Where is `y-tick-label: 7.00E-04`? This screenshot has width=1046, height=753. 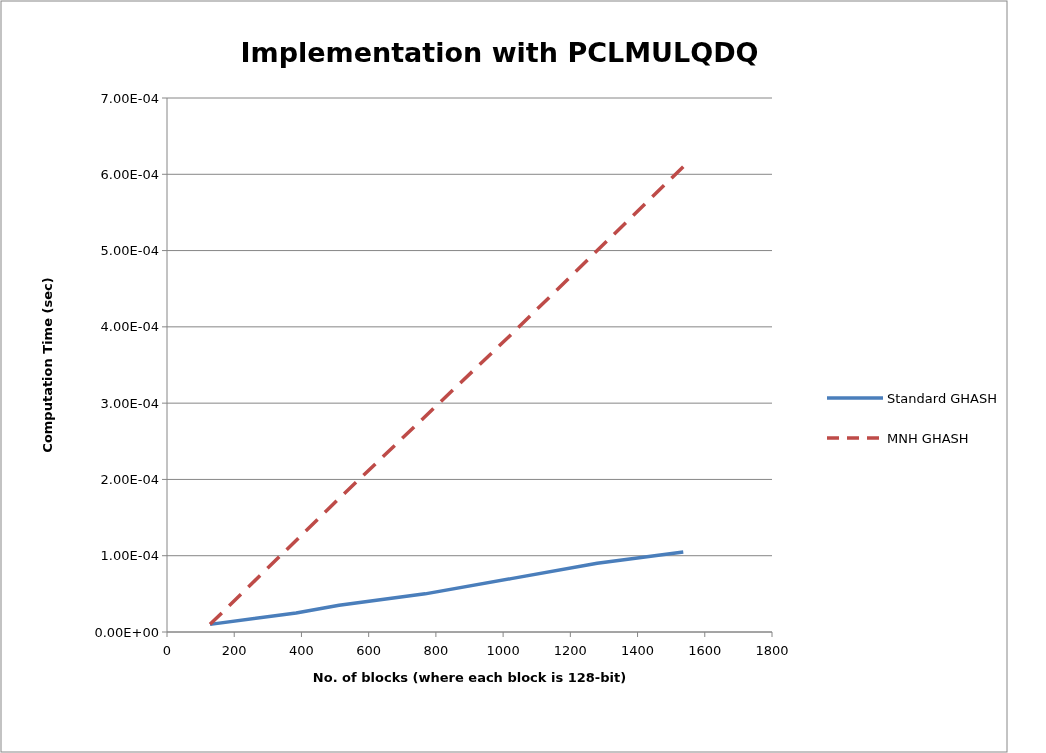 y-tick-label: 7.00E-04 is located at coordinates (129, 98).